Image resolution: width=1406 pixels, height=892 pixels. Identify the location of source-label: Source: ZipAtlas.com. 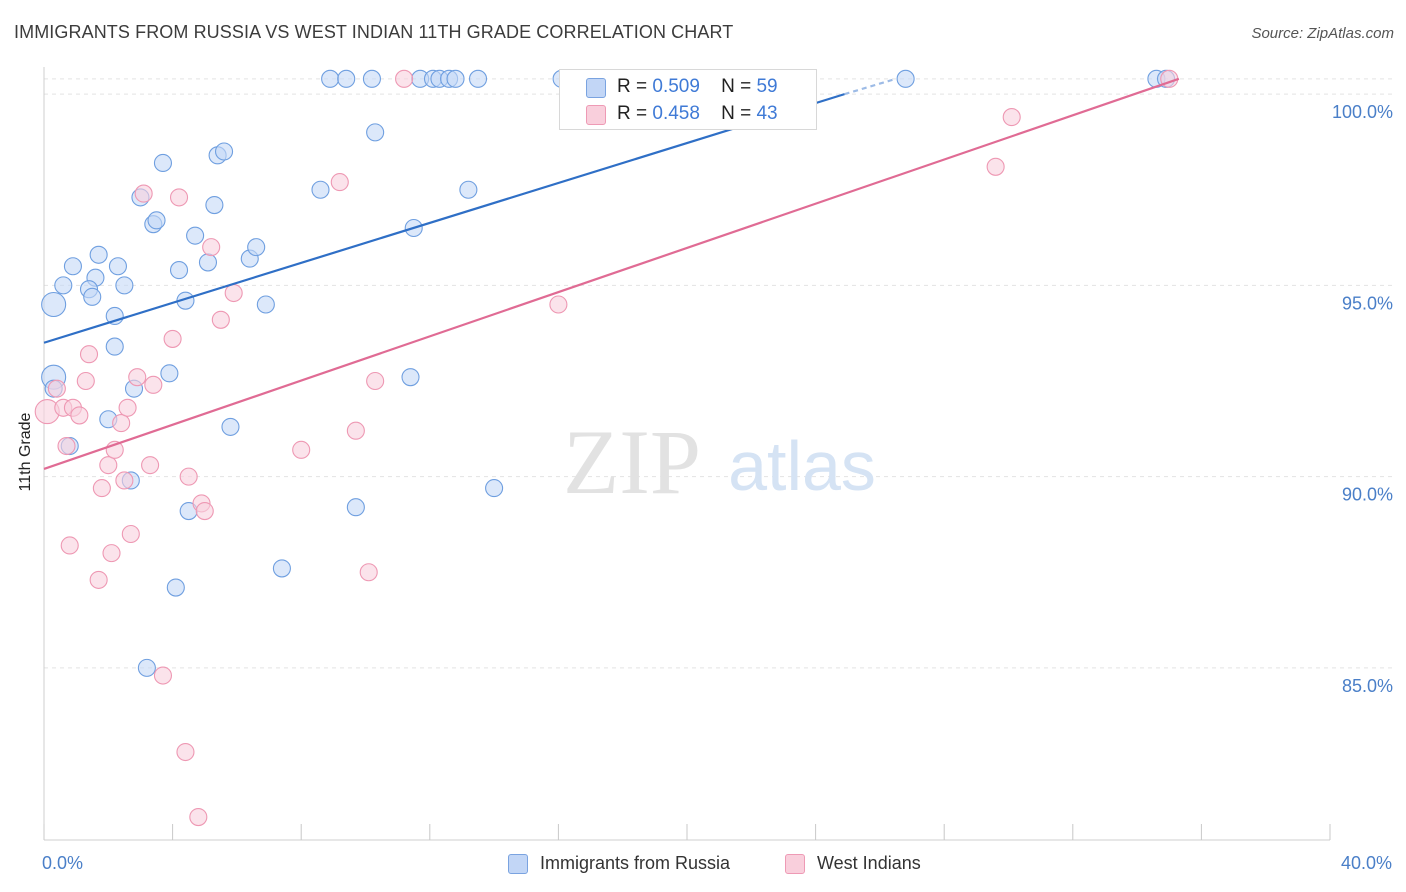
(1322, 33).